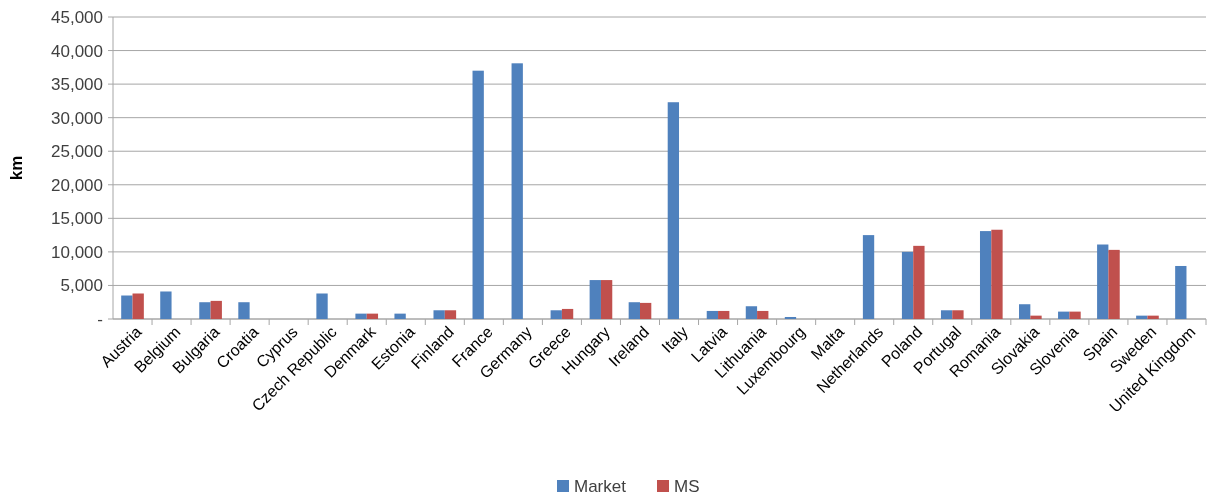 This screenshot has height=498, width=1214. I want to click on legend-label: Market, so click(600, 486).